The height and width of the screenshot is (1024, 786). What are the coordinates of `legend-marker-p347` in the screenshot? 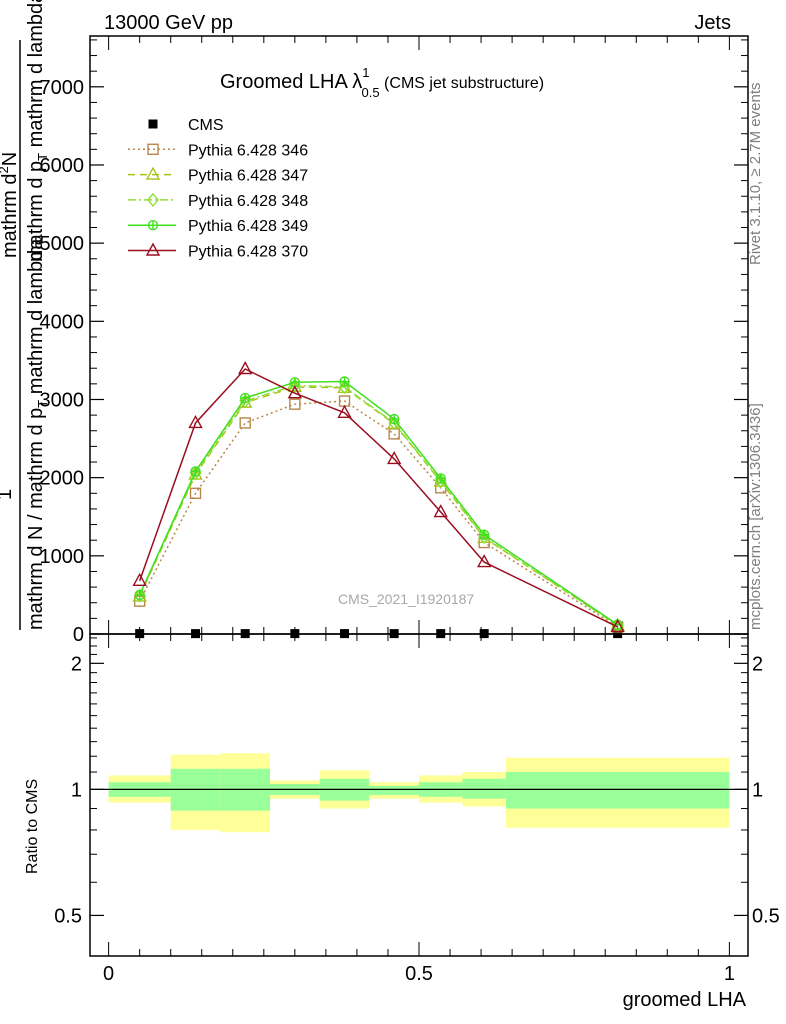 It's located at (153, 173).